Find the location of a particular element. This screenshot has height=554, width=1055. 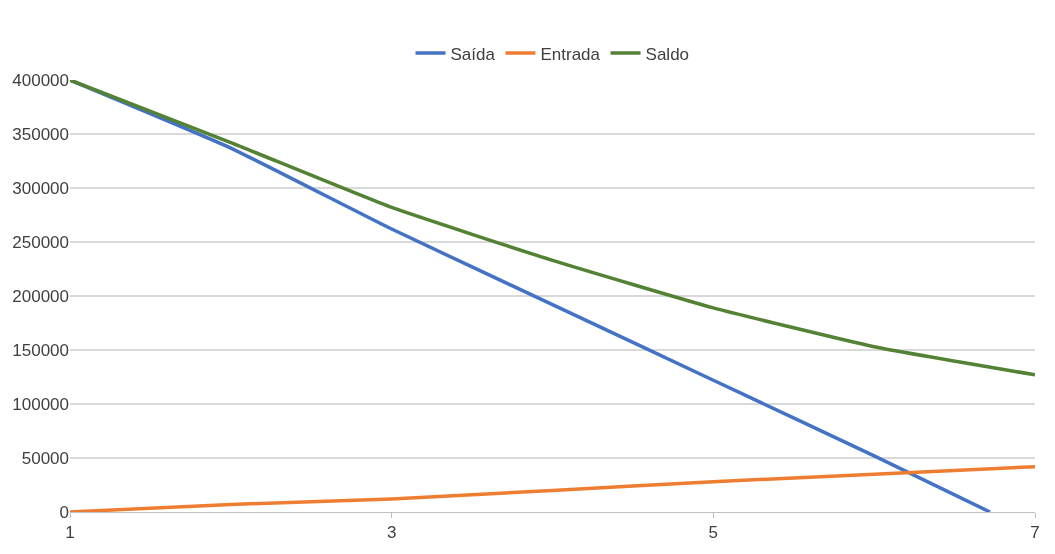

y-tick-label: 100000 is located at coordinates (40, 404).